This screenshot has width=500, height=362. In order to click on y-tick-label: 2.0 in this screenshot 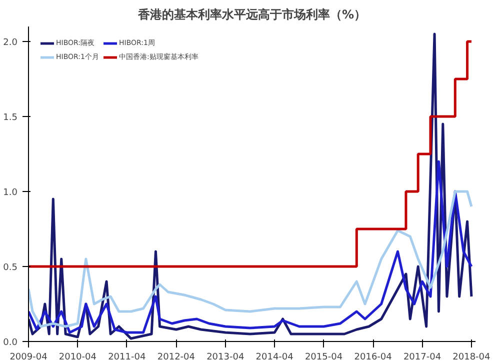, I will do `click(10, 43)`.